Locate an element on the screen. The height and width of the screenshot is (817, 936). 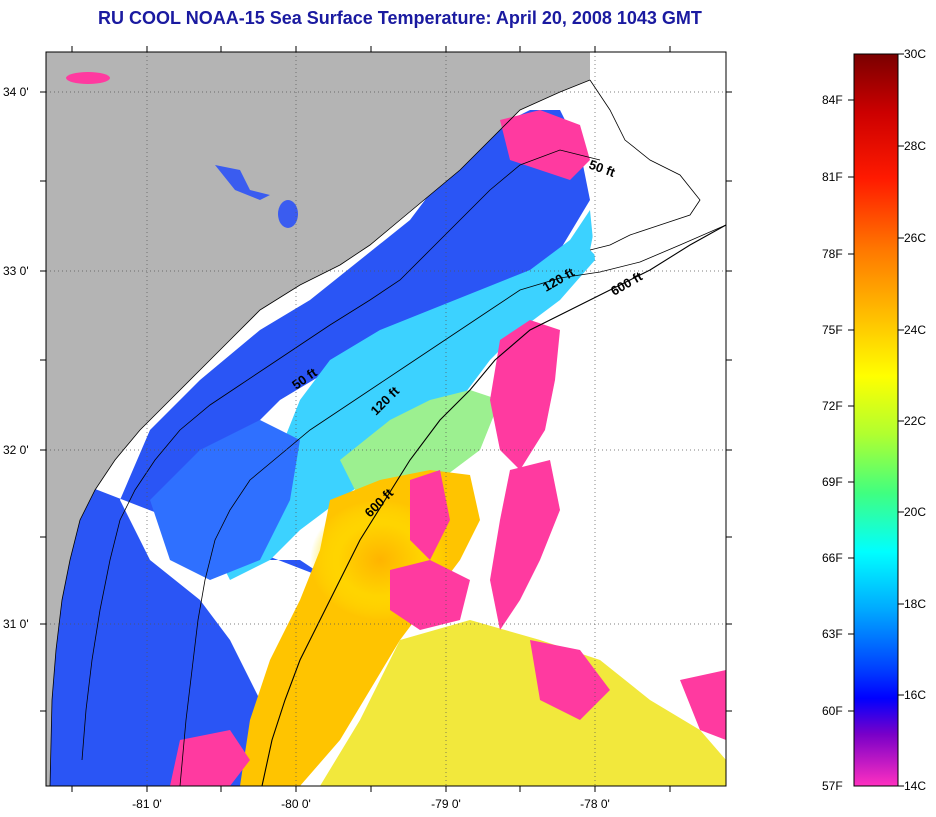
cloud-patch-east is located at coordinates (525, 395).